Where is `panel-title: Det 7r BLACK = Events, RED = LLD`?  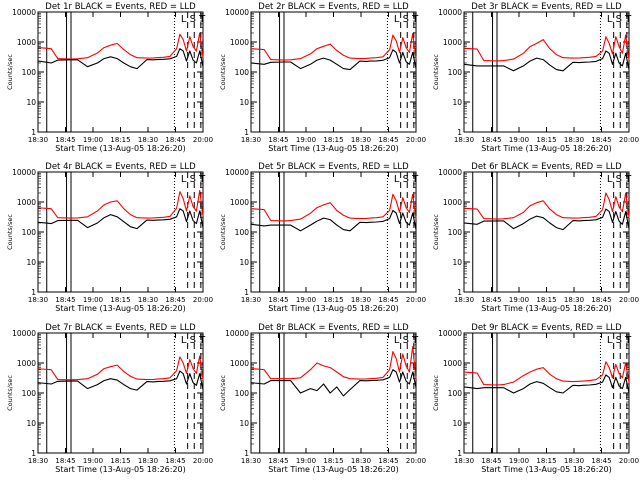
panel-title: Det 7r BLACK = Events, RED = LLD is located at coordinates (120, 328).